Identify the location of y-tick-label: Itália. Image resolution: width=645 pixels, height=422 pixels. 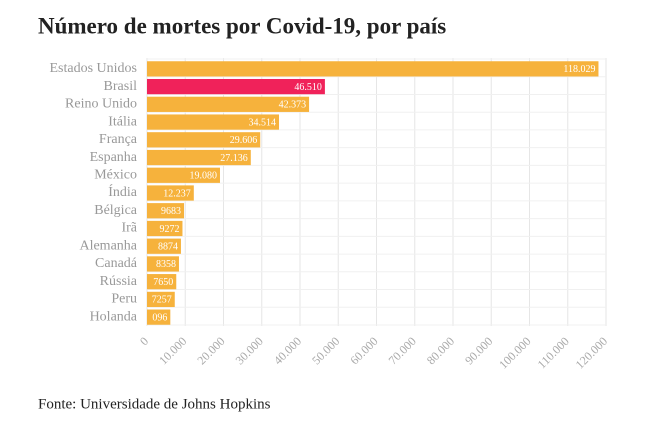
(123, 121).